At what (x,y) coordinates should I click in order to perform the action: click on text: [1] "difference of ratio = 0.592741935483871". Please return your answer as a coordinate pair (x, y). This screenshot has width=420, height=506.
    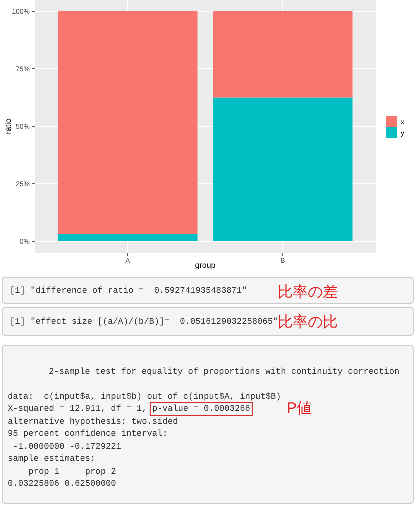
    Looking at the image, I should click on (129, 291).